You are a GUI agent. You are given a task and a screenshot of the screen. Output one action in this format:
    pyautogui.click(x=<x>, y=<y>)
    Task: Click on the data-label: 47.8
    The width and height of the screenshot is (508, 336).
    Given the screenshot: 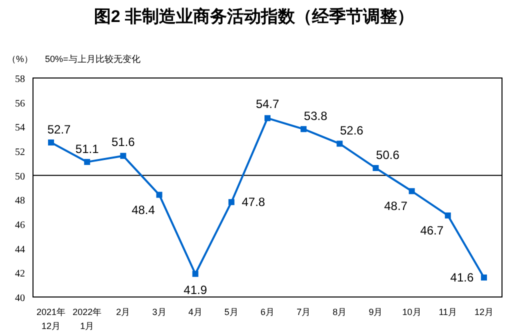 What is the action you would take?
    pyautogui.click(x=254, y=202)
    